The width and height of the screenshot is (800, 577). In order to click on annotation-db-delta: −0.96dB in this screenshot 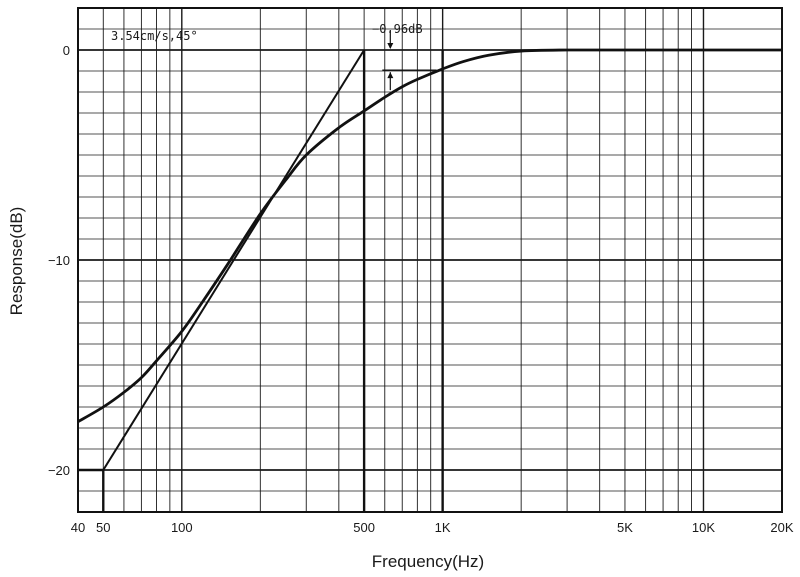, I will do `click(397, 29)`.